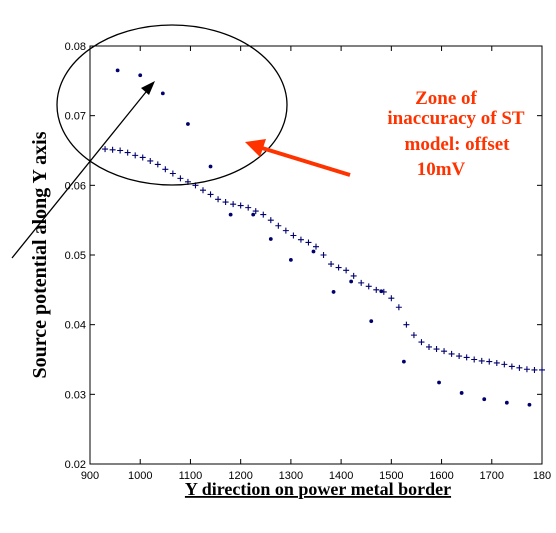  What do you see at coordinates (341, 476) in the screenshot?
I see `x-tick-label: 1400` at bounding box center [341, 476].